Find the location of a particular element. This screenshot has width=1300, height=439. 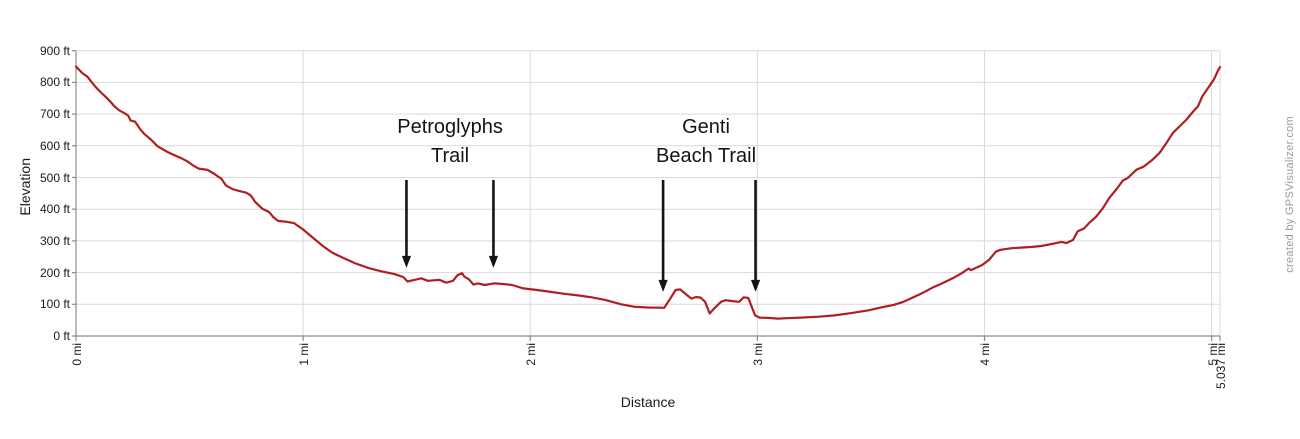

y-tick-label: 0 ft is located at coordinates (61, 336).